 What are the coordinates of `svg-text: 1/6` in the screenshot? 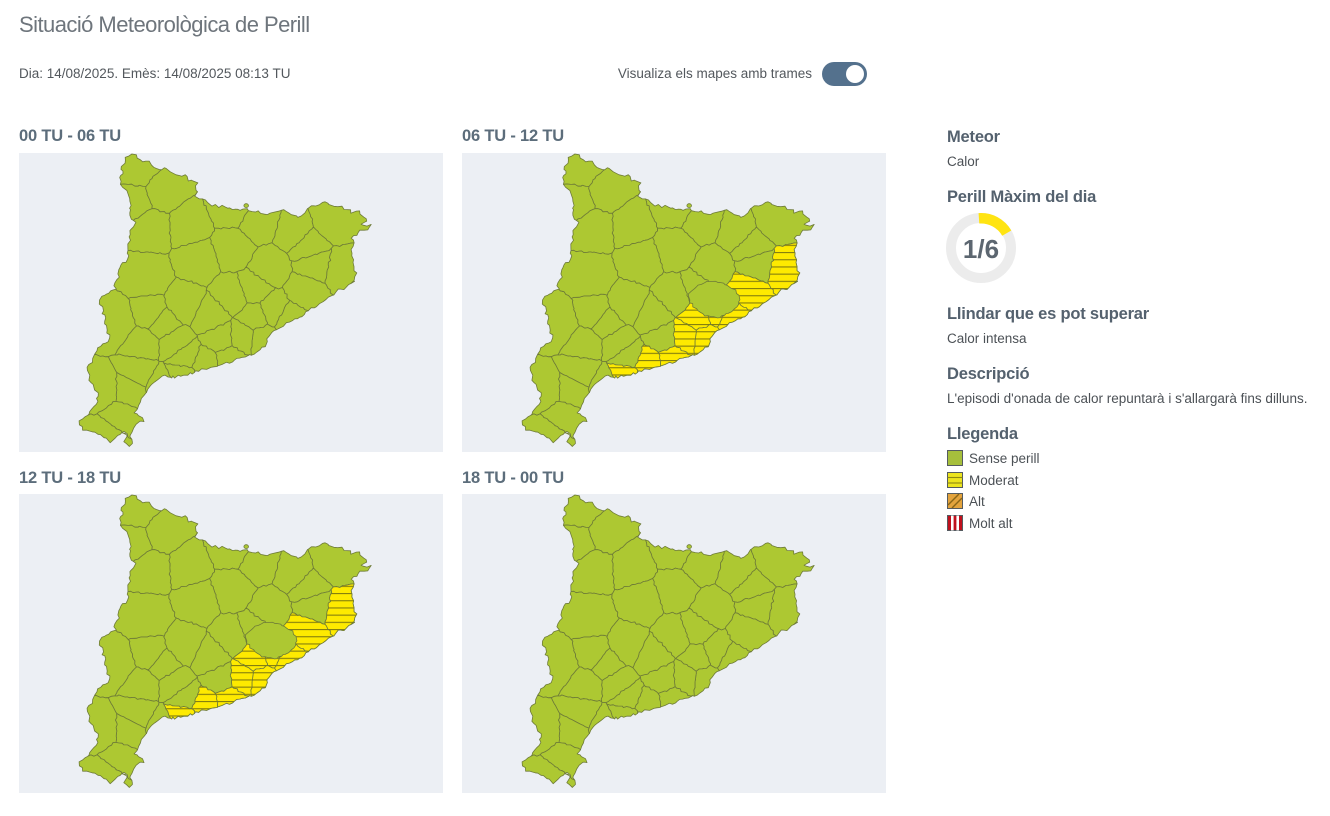 It's located at (981, 249).